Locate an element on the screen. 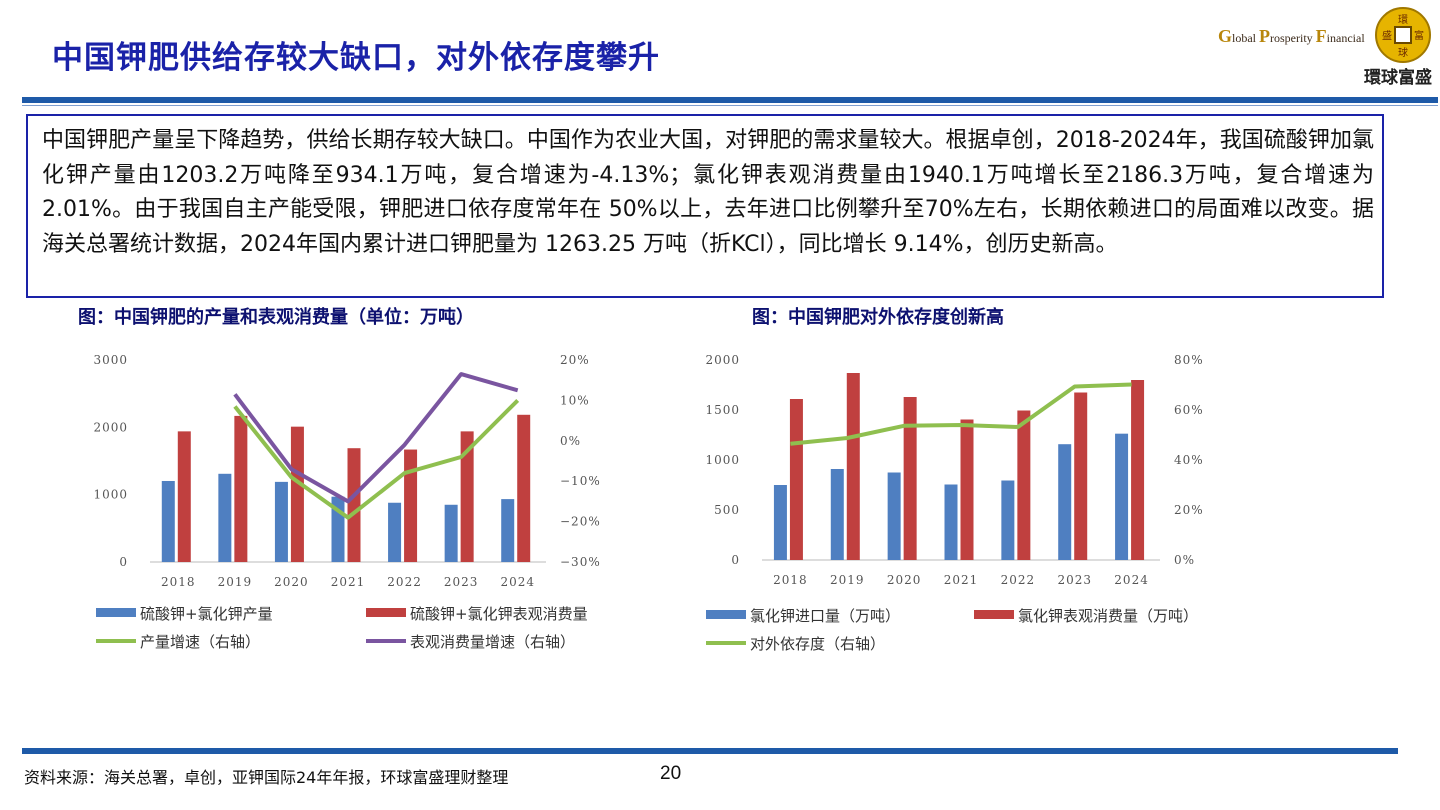 The height and width of the screenshot is (810, 1440). chart2-y-tick: 1500 is located at coordinates (722, 410).